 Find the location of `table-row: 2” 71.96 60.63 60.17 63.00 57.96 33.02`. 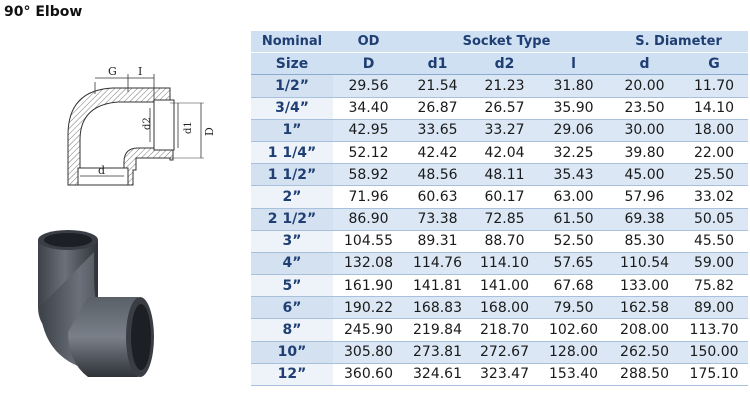

table-row: 2” 71.96 60.63 60.17 63.00 57.96 33.02 is located at coordinates (500, 197).